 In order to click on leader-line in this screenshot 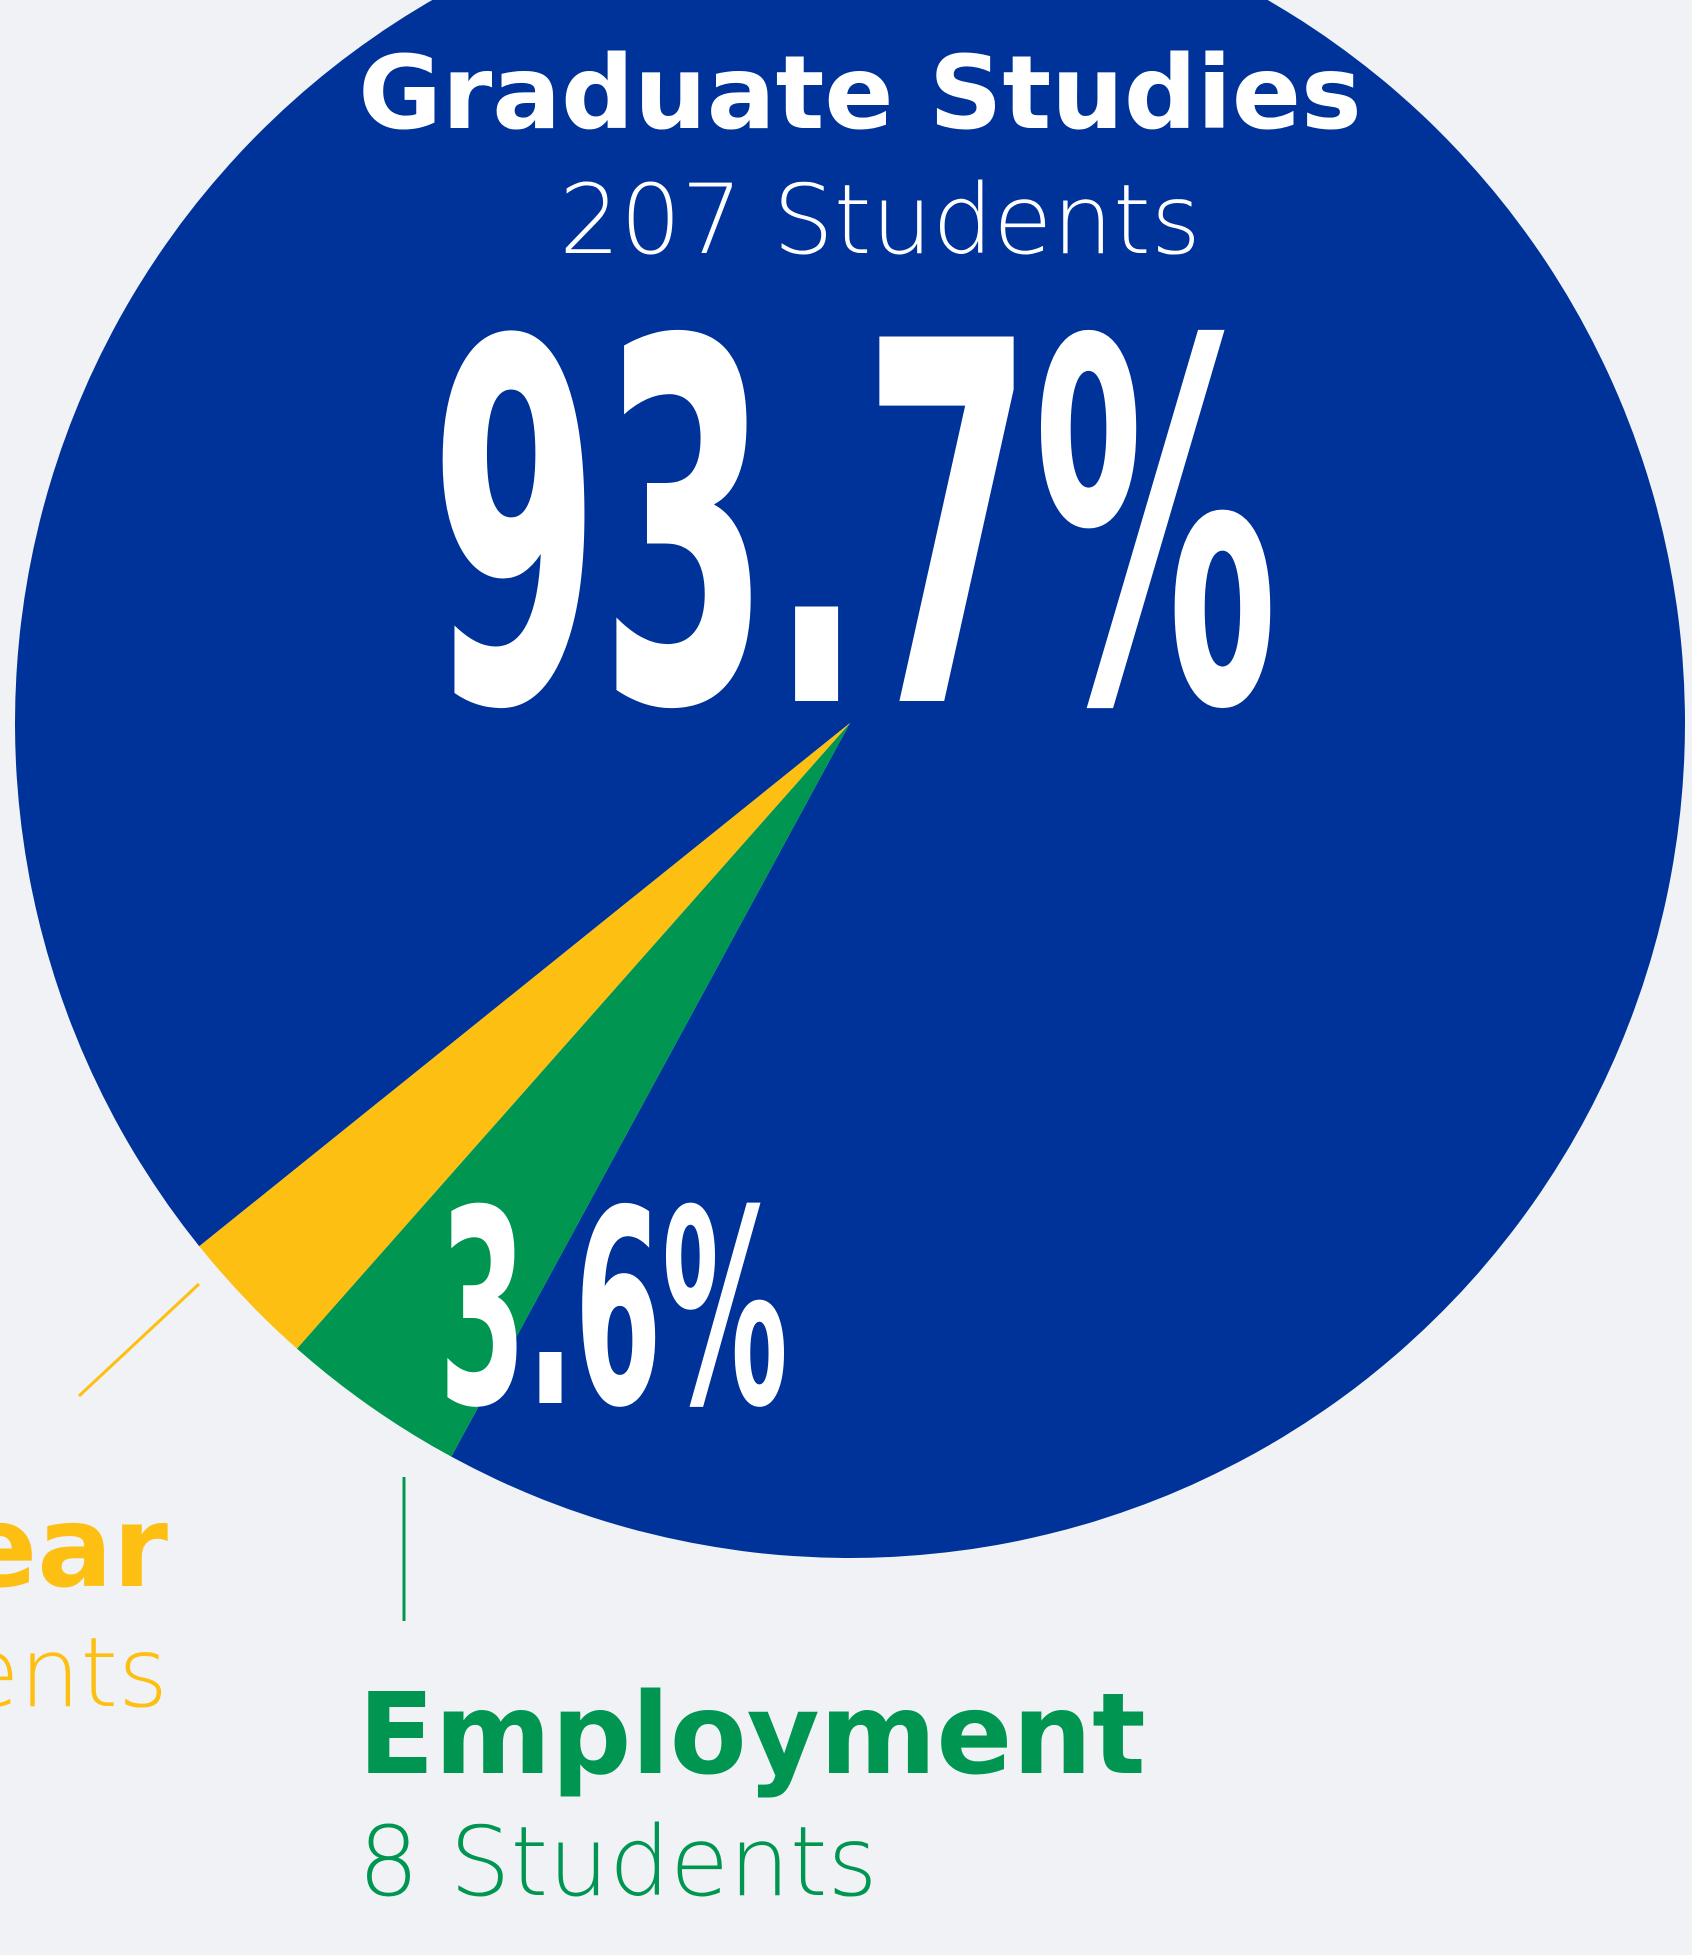, I will do `click(139, 1340)`.